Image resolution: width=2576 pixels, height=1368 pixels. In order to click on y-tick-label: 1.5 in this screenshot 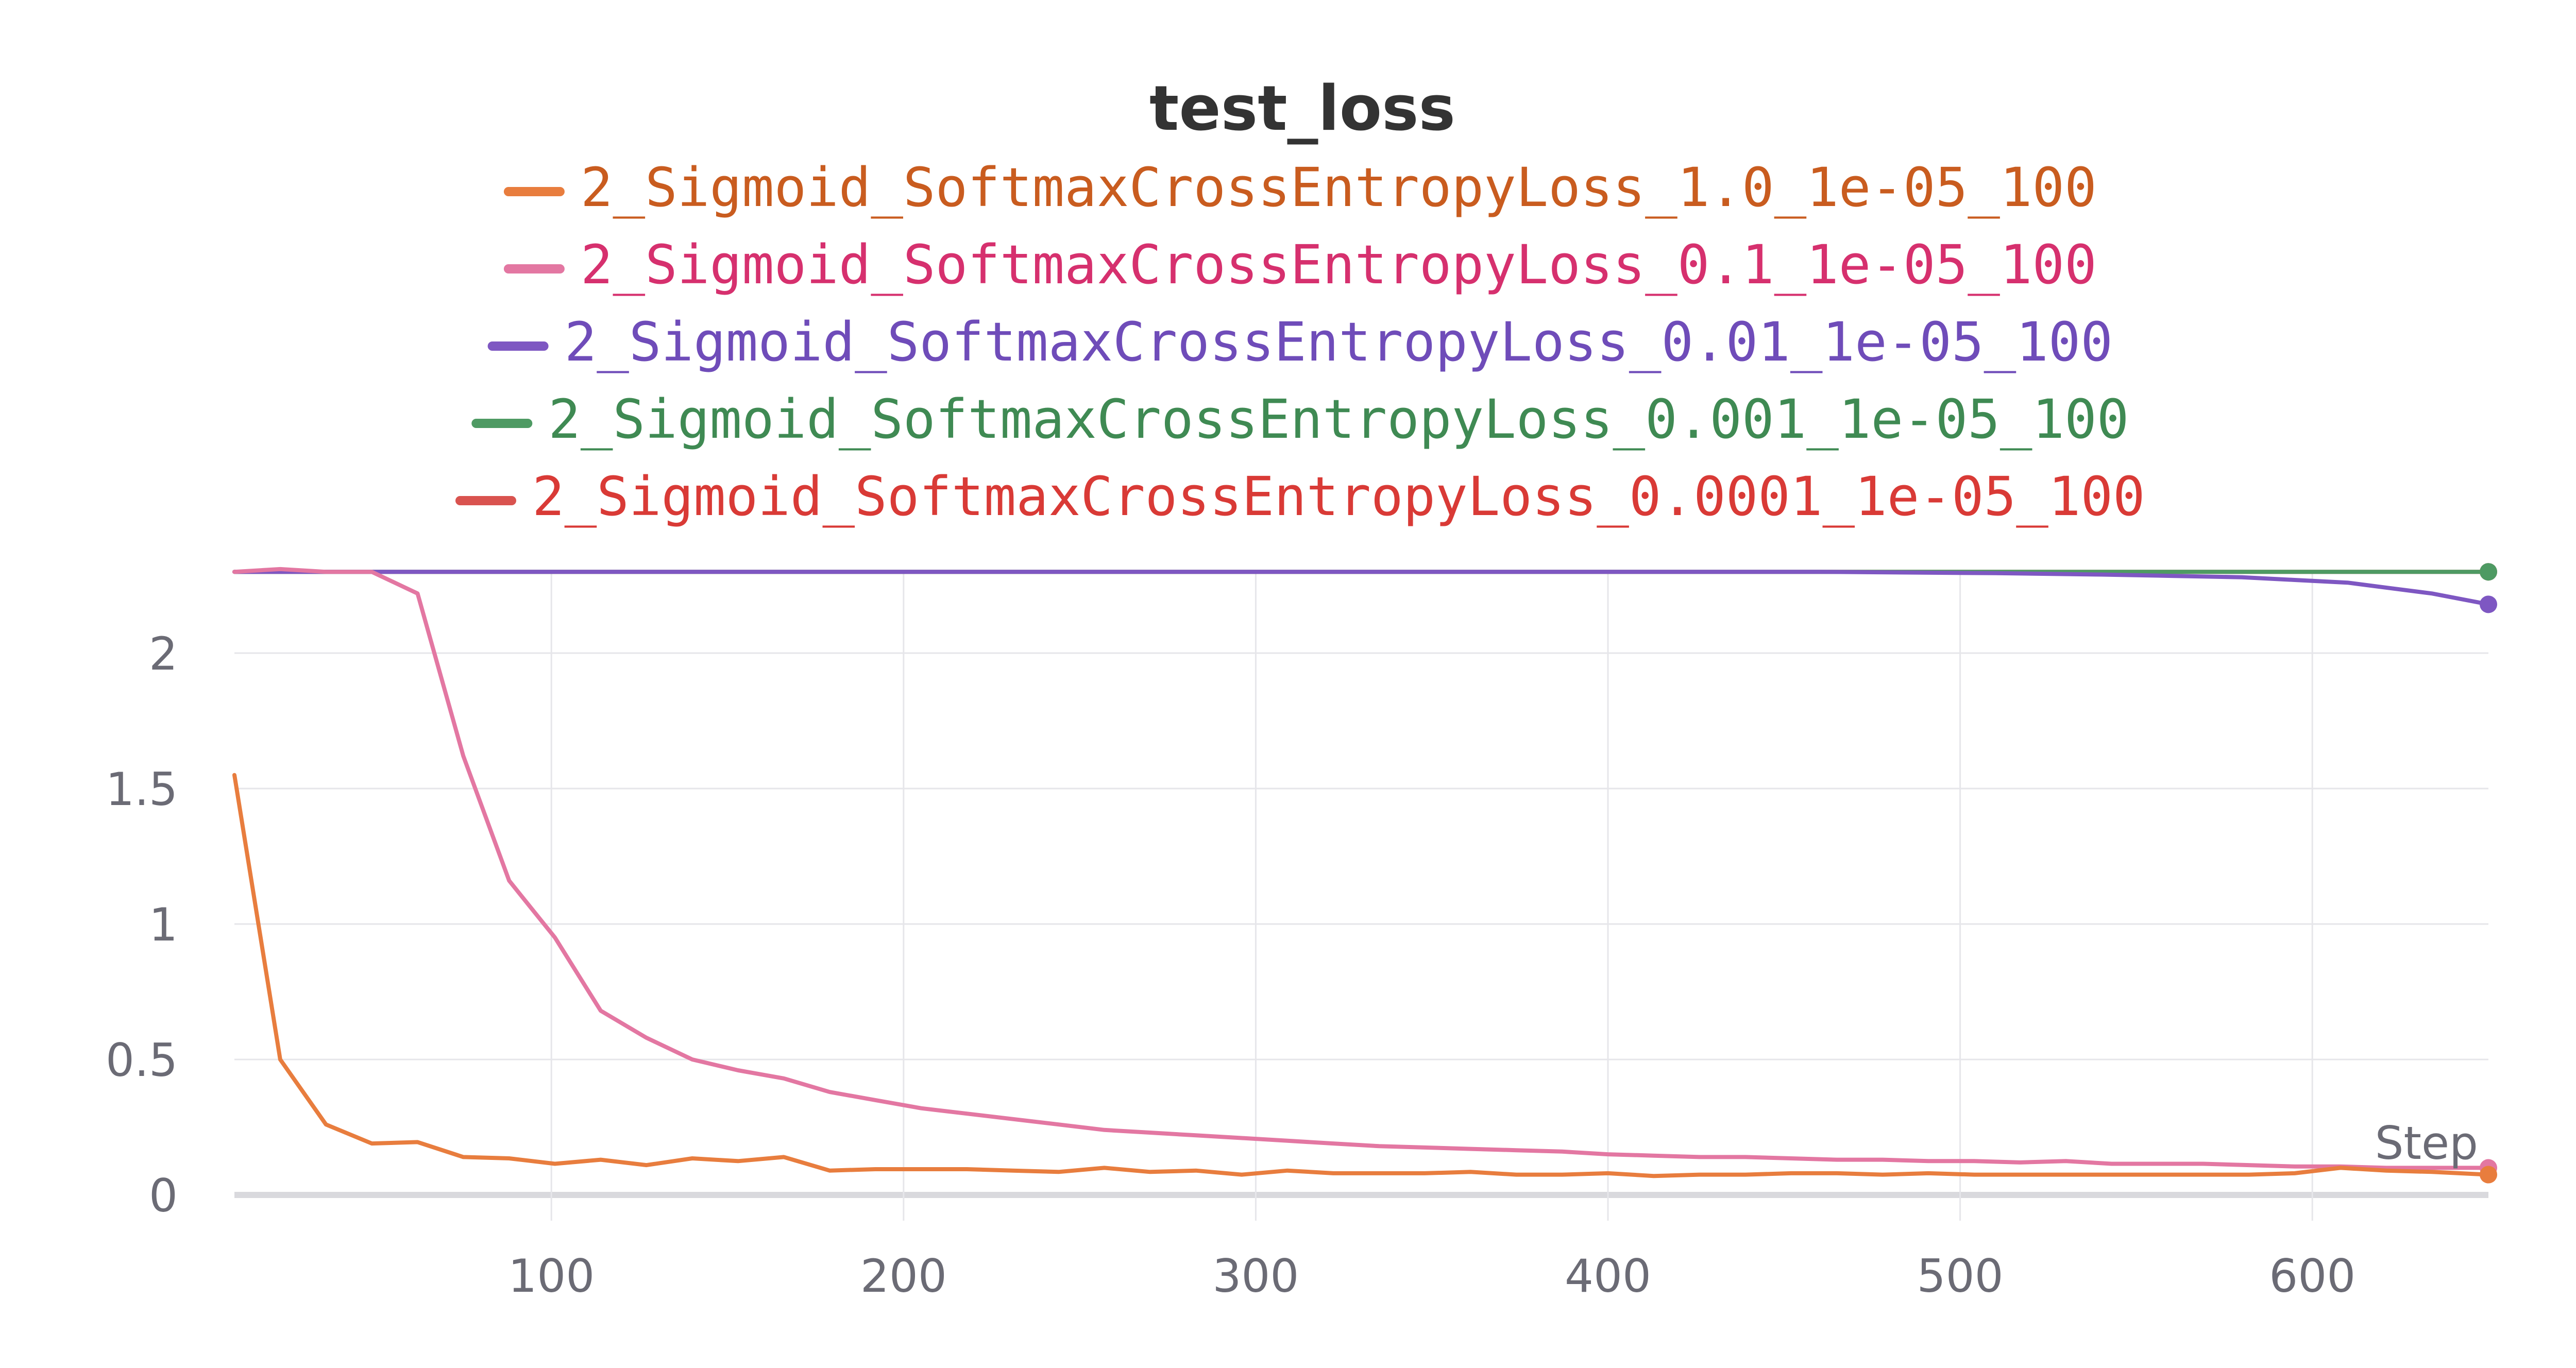, I will do `click(142, 789)`.